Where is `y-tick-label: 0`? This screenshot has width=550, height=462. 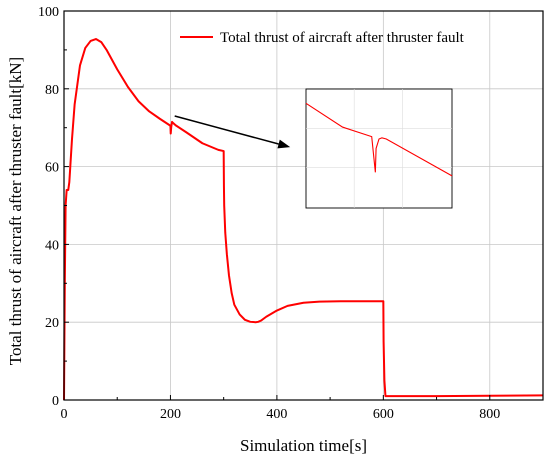 y-tick-label: 0 is located at coordinates (55, 401).